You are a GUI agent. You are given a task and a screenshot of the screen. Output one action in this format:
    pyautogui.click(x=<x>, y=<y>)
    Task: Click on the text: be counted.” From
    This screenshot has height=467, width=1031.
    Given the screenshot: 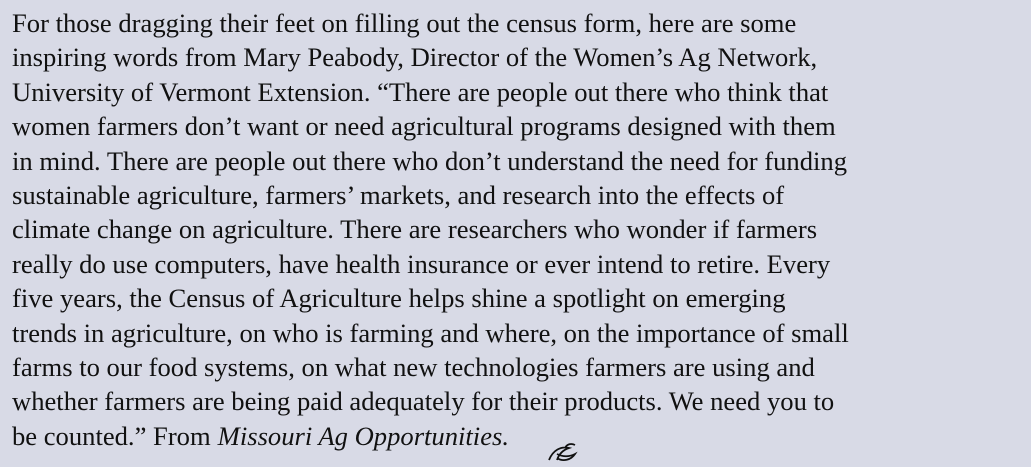 What is the action you would take?
    pyautogui.click(x=111, y=435)
    